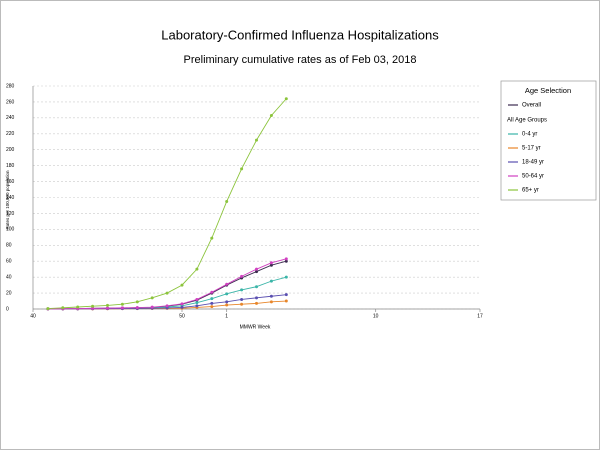 This screenshot has width=600, height=450. Describe the element at coordinates (7, 309) in the screenshot. I see `y-tick-label: 0` at that location.